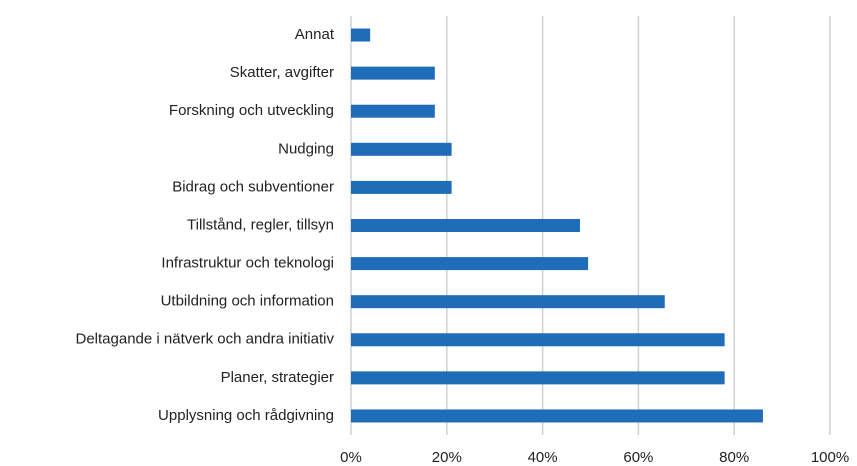  Describe the element at coordinates (830, 457) in the screenshot. I see `x-tick-label: 100%` at that location.